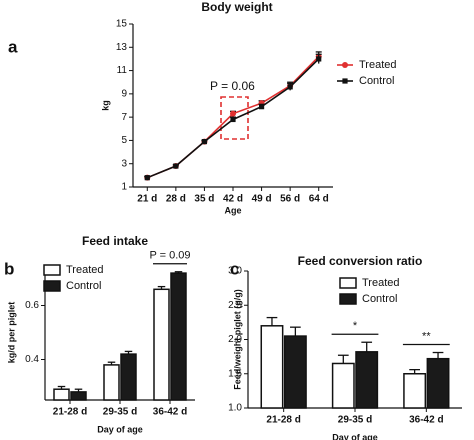 The height and width of the screenshot is (440, 474). Describe the element at coordinates (105, 105) in the screenshot. I see `y-axis-label: kg` at that location.